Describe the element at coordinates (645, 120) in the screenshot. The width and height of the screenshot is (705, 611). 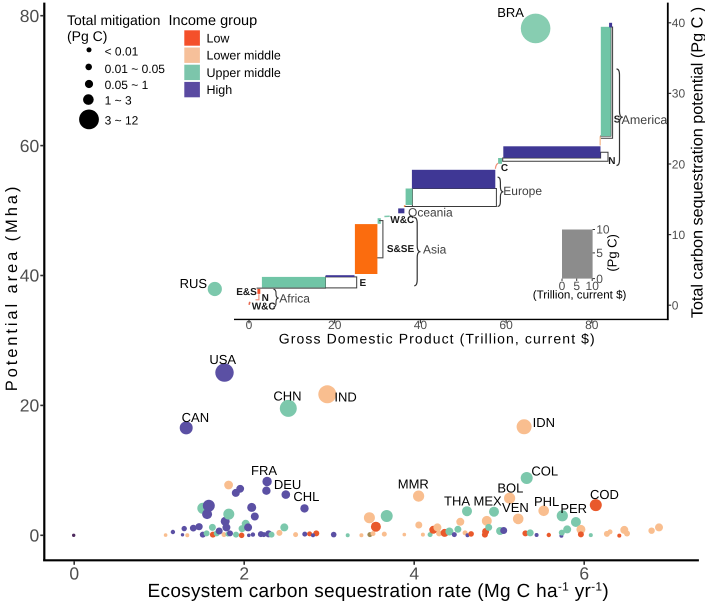
I see `svg-text: America` at that location.